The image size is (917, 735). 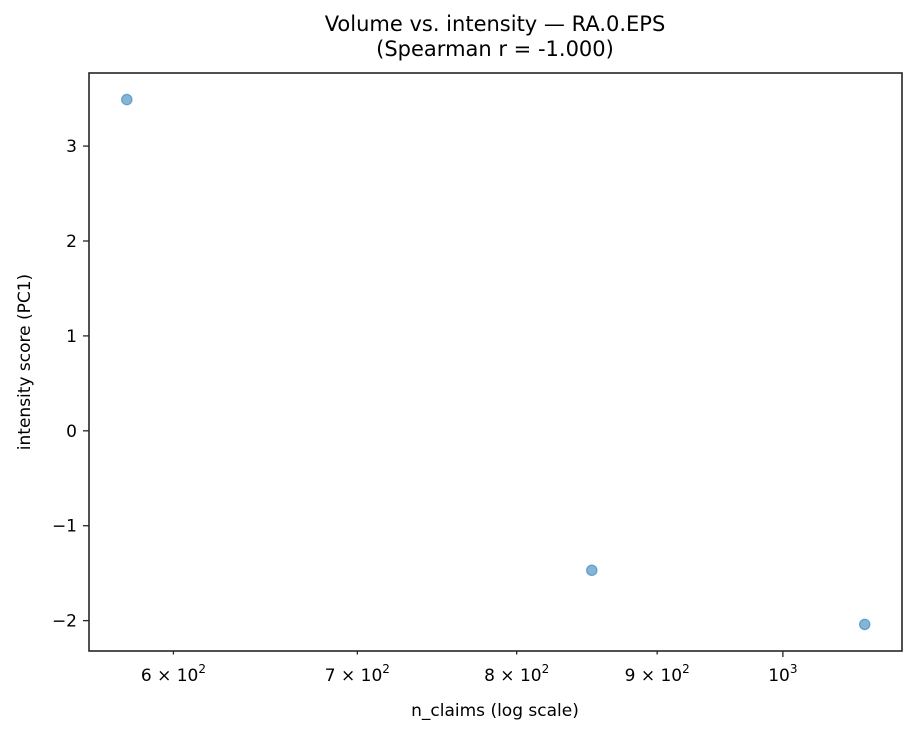 I want to click on y-tick-label: 1, so click(x=71, y=337).